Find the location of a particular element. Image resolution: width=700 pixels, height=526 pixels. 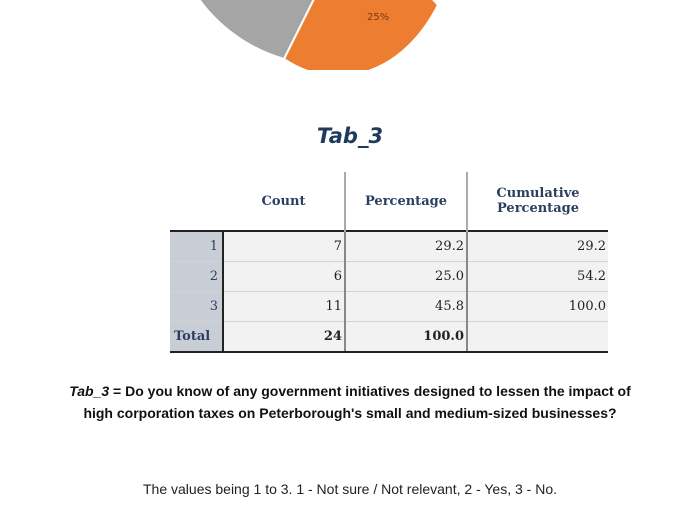

table-row: 3 11 45.8 100.0 is located at coordinates (389, 306).